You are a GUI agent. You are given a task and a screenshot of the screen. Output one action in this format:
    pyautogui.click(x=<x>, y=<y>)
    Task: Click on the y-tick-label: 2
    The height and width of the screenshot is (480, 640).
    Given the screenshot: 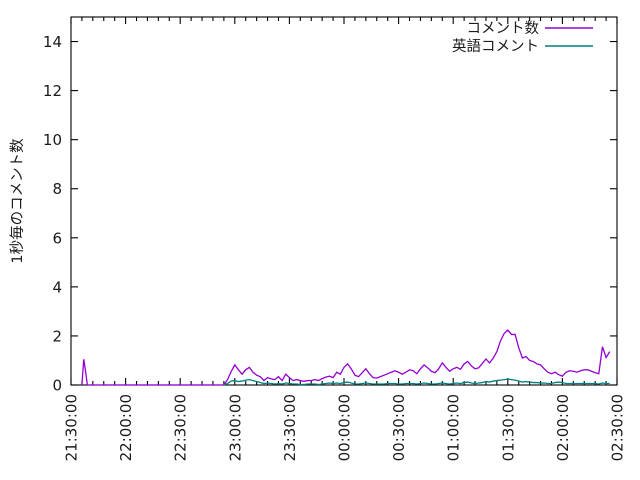 What is the action you would take?
    pyautogui.click(x=57, y=336)
    